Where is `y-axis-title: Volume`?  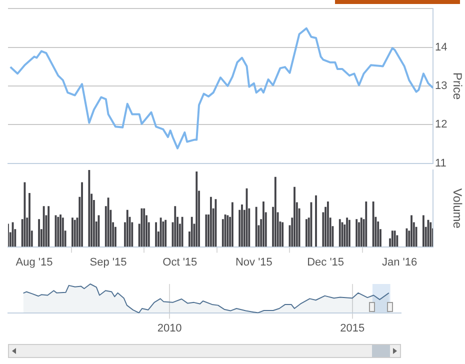 y-axis-title: Volume is located at coordinates (457, 208).